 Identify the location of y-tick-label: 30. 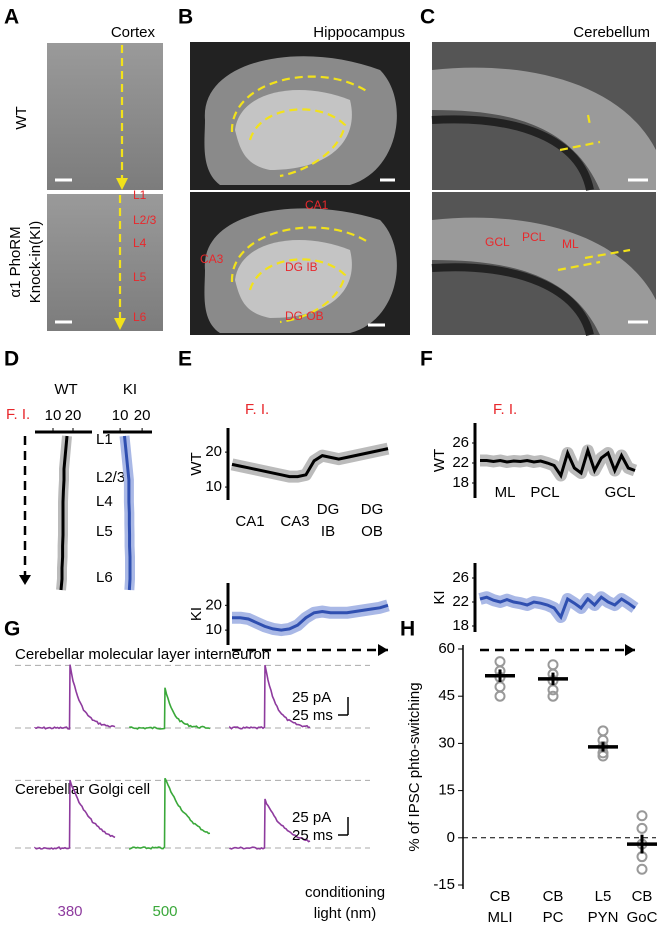
(446, 742).